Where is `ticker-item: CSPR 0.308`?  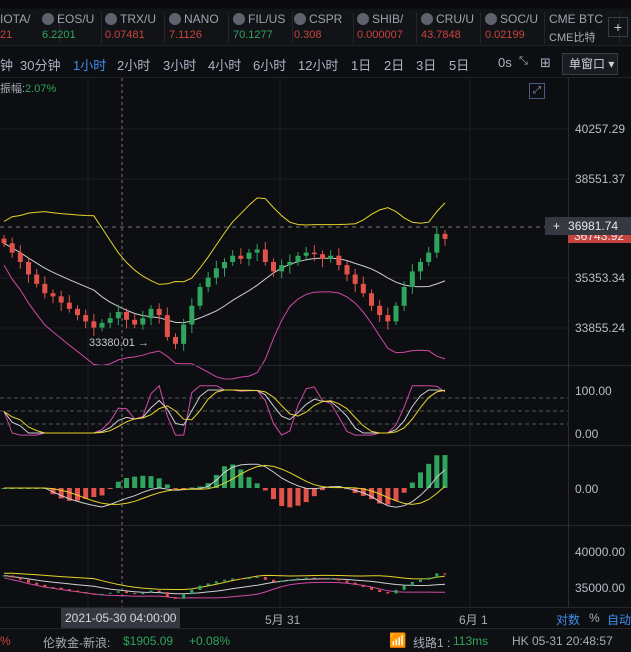
ticker-item: CSPR 0.308 is located at coordinates (322, 28).